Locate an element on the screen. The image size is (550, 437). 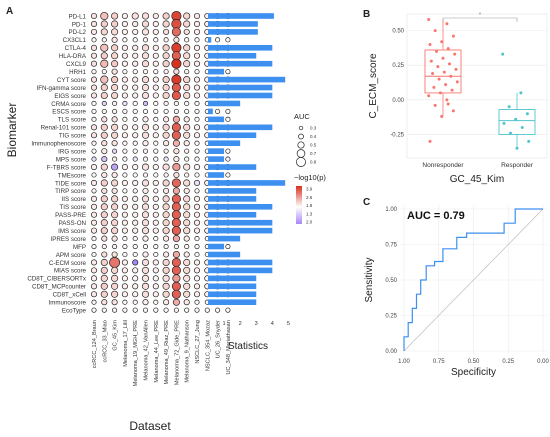
x-axis-title: GC_45_Kim is located at coordinates (477, 179).